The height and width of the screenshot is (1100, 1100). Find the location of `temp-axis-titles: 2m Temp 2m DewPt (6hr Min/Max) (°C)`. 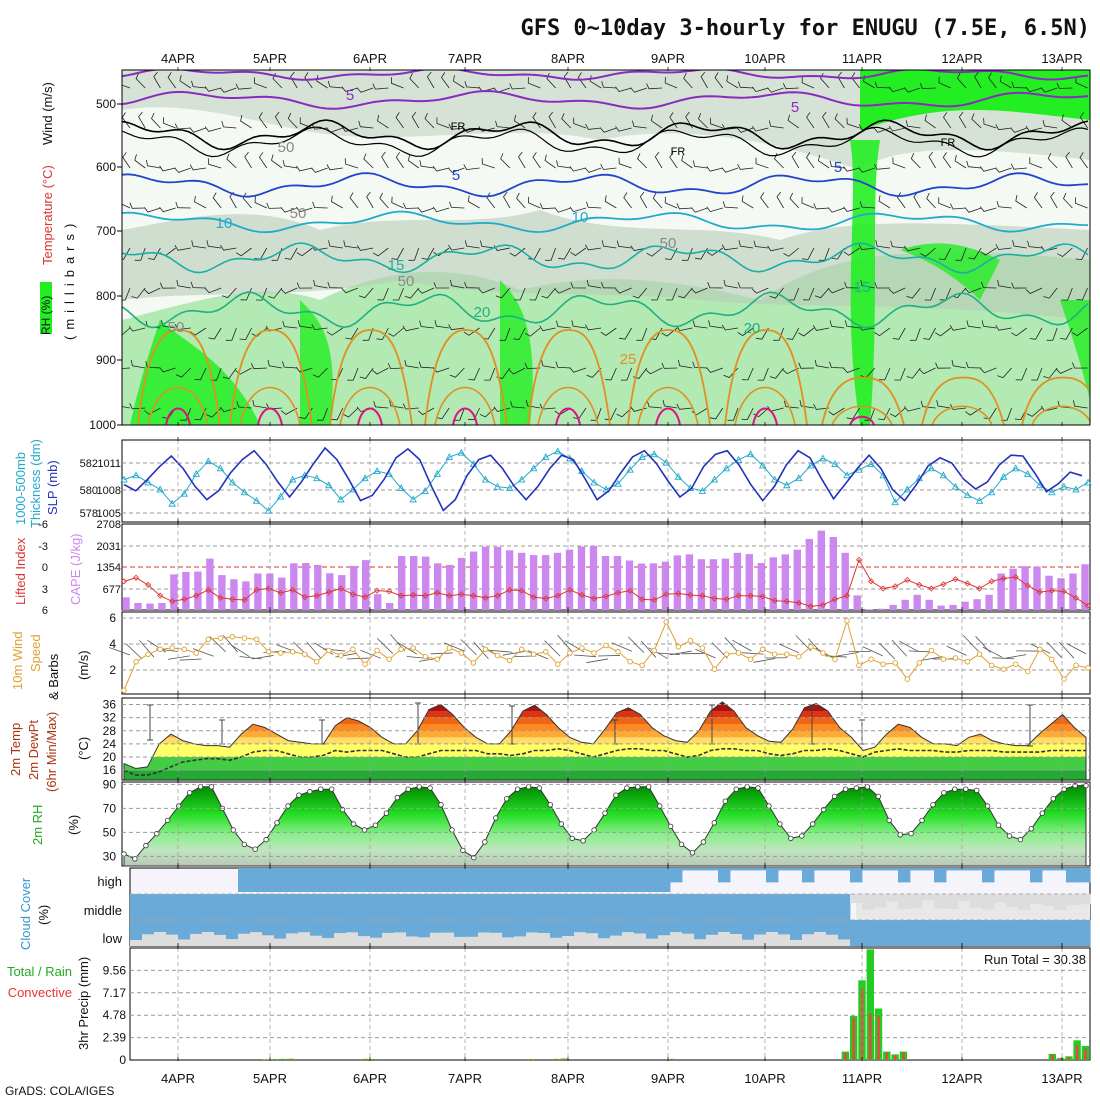

temp-axis-titles: 2m Temp 2m DewPt (6hr Min/Max) (°C) is located at coordinates (49, 752).